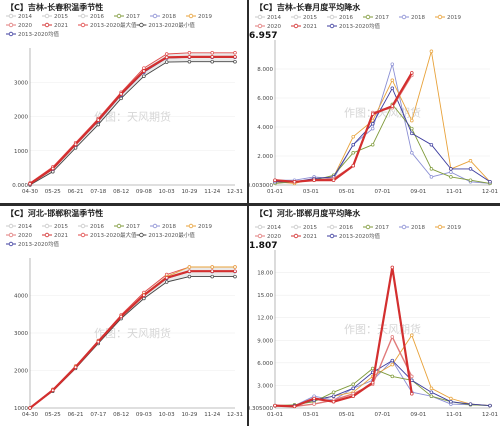  What do you see at coordinates (265, 296) in the screenshot?
I see `y-tick-label: 15.00` at bounding box center [265, 296].